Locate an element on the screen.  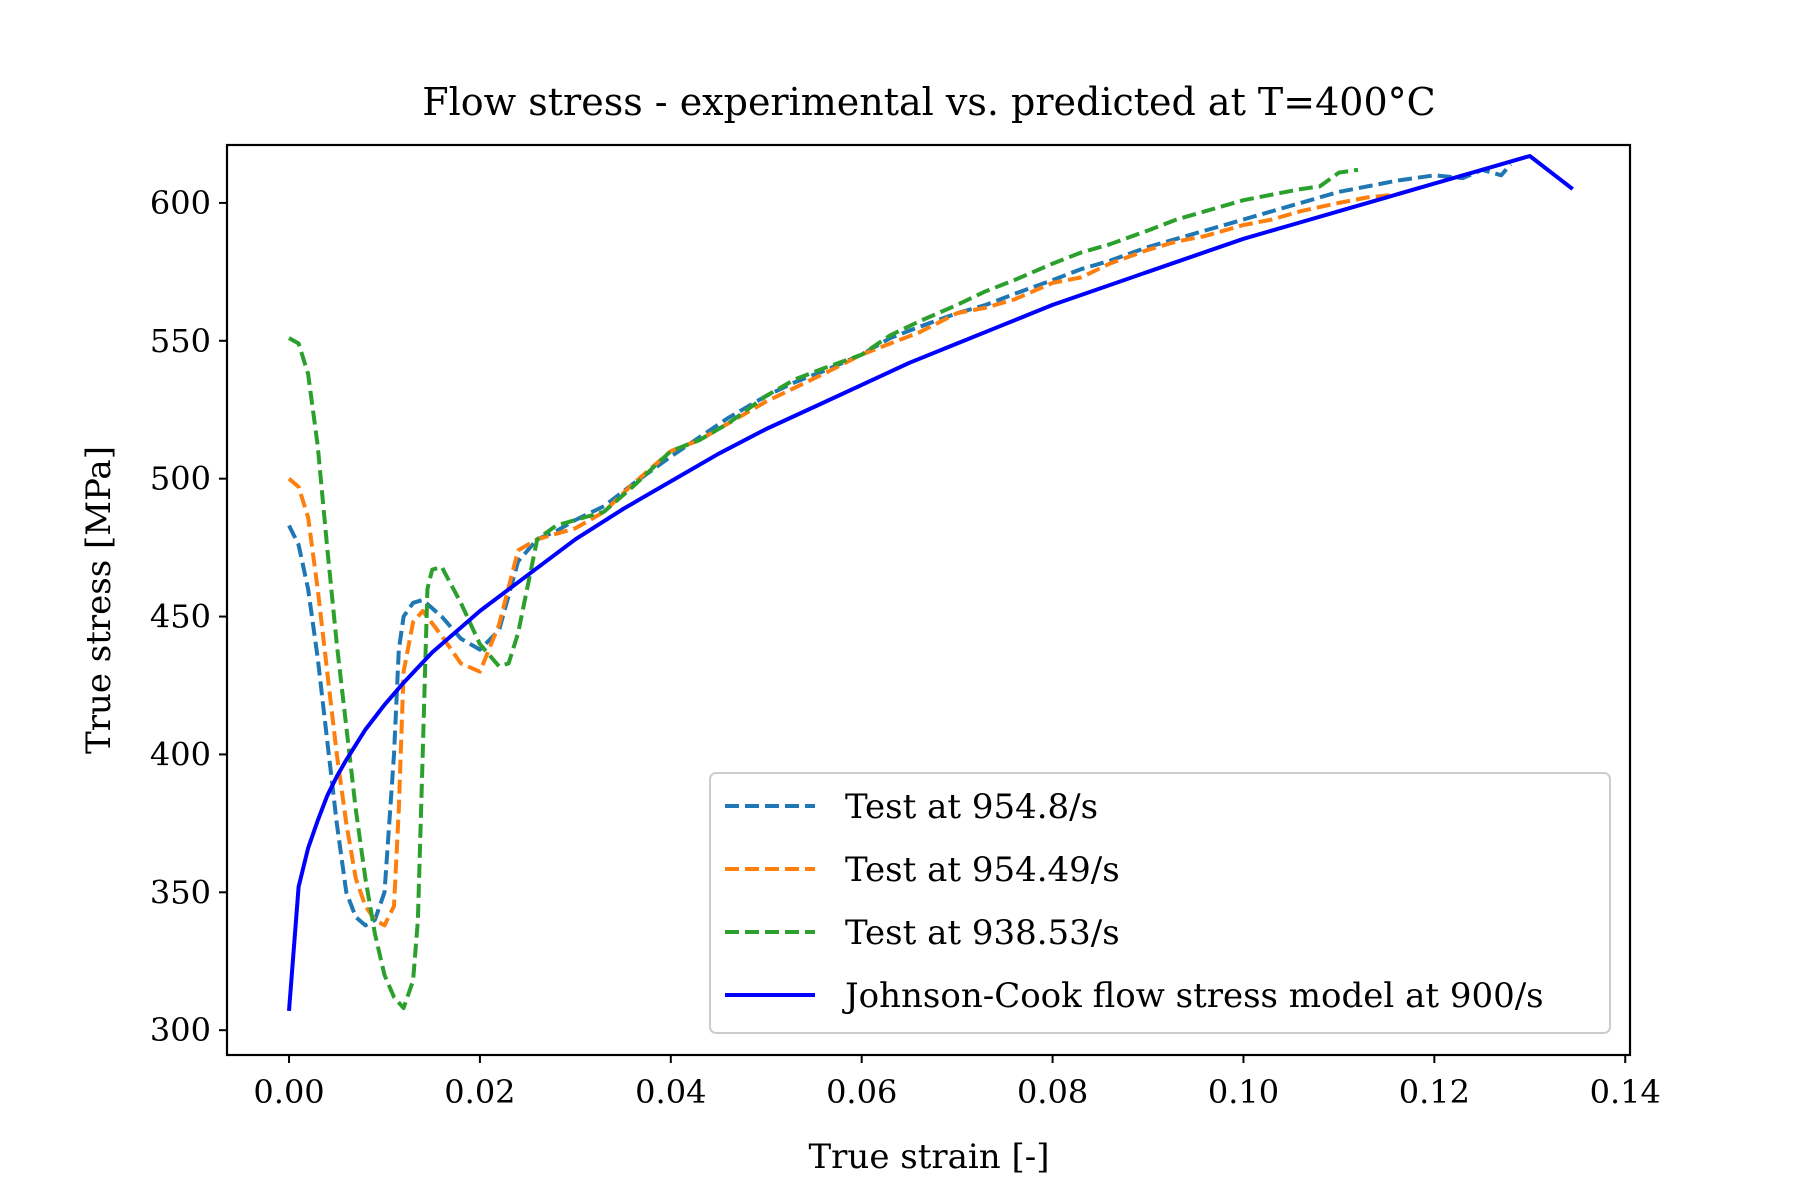
legend-box is located at coordinates (1160, 903).